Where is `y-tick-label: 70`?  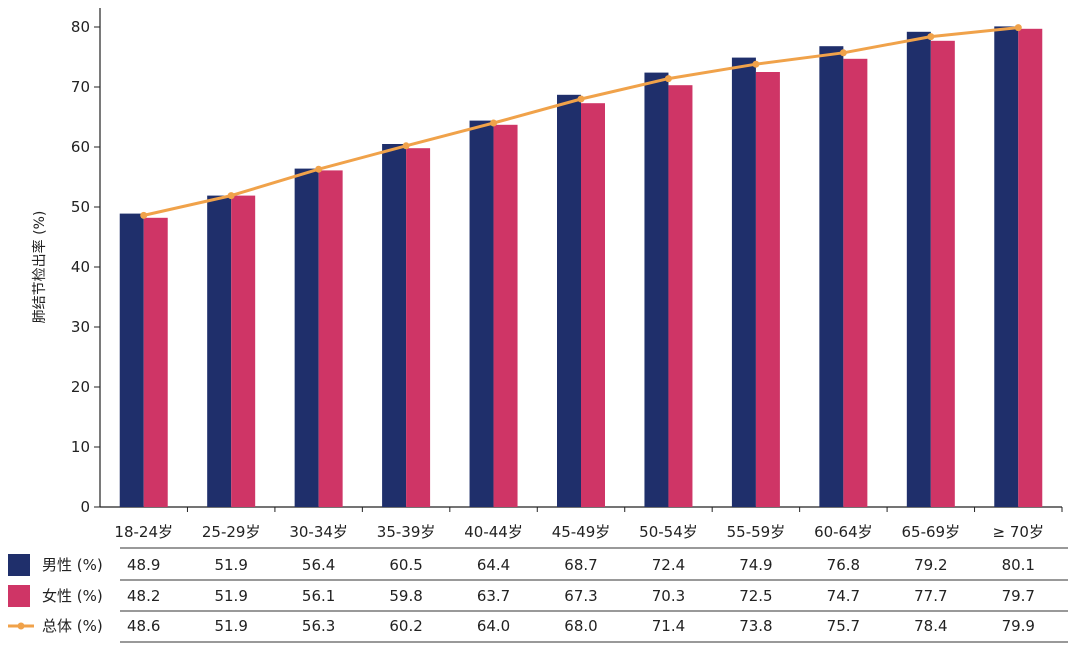
y-tick-label: 70 is located at coordinates (80, 87).